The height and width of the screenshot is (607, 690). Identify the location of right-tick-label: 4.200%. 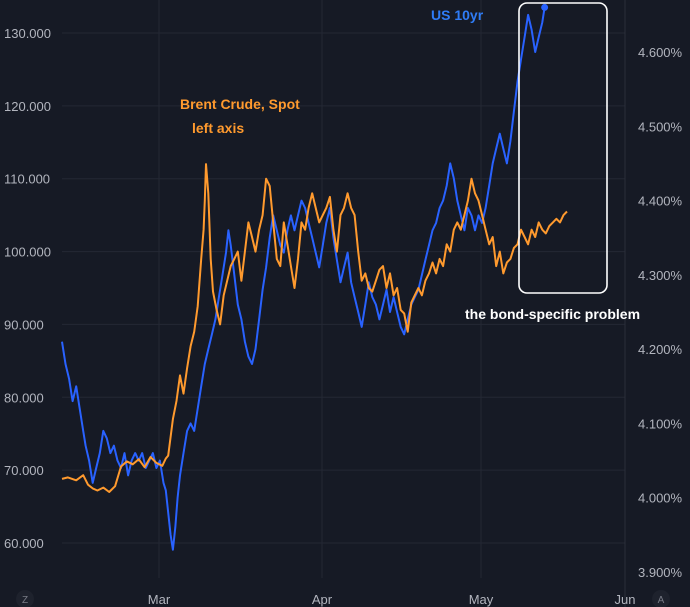
(660, 349).